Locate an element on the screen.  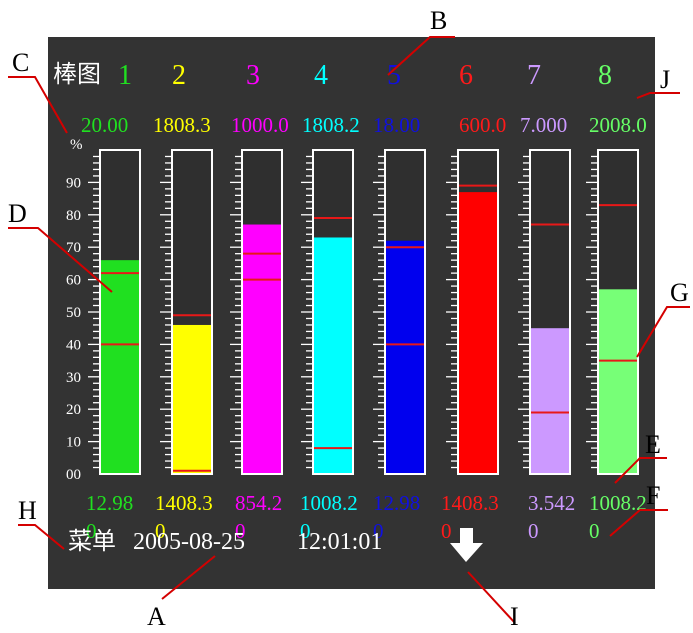
channel-4: 4 1808.2 1008.2 0 is located at coordinates (330, 301).